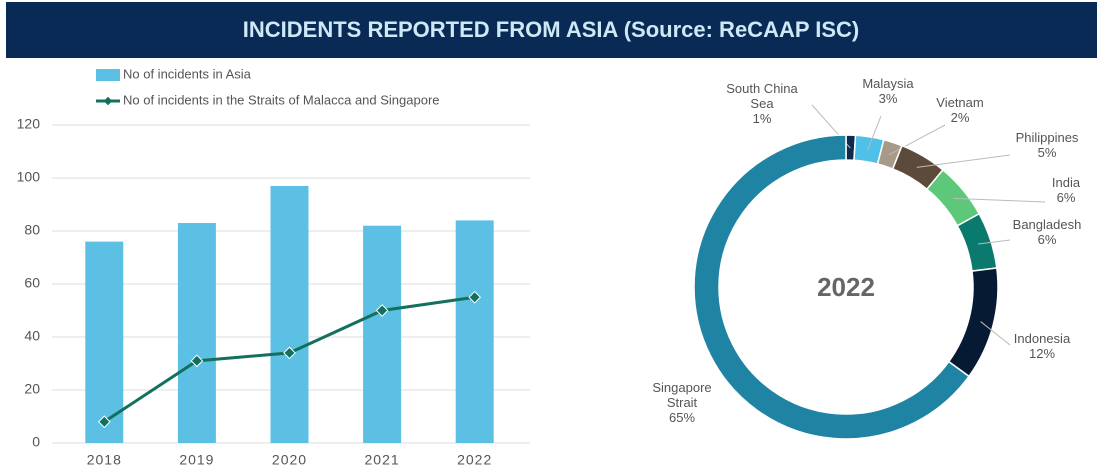 Image resolution: width=1103 pixels, height=468 pixels. I want to click on slice-value: 12%, so click(1042, 353).